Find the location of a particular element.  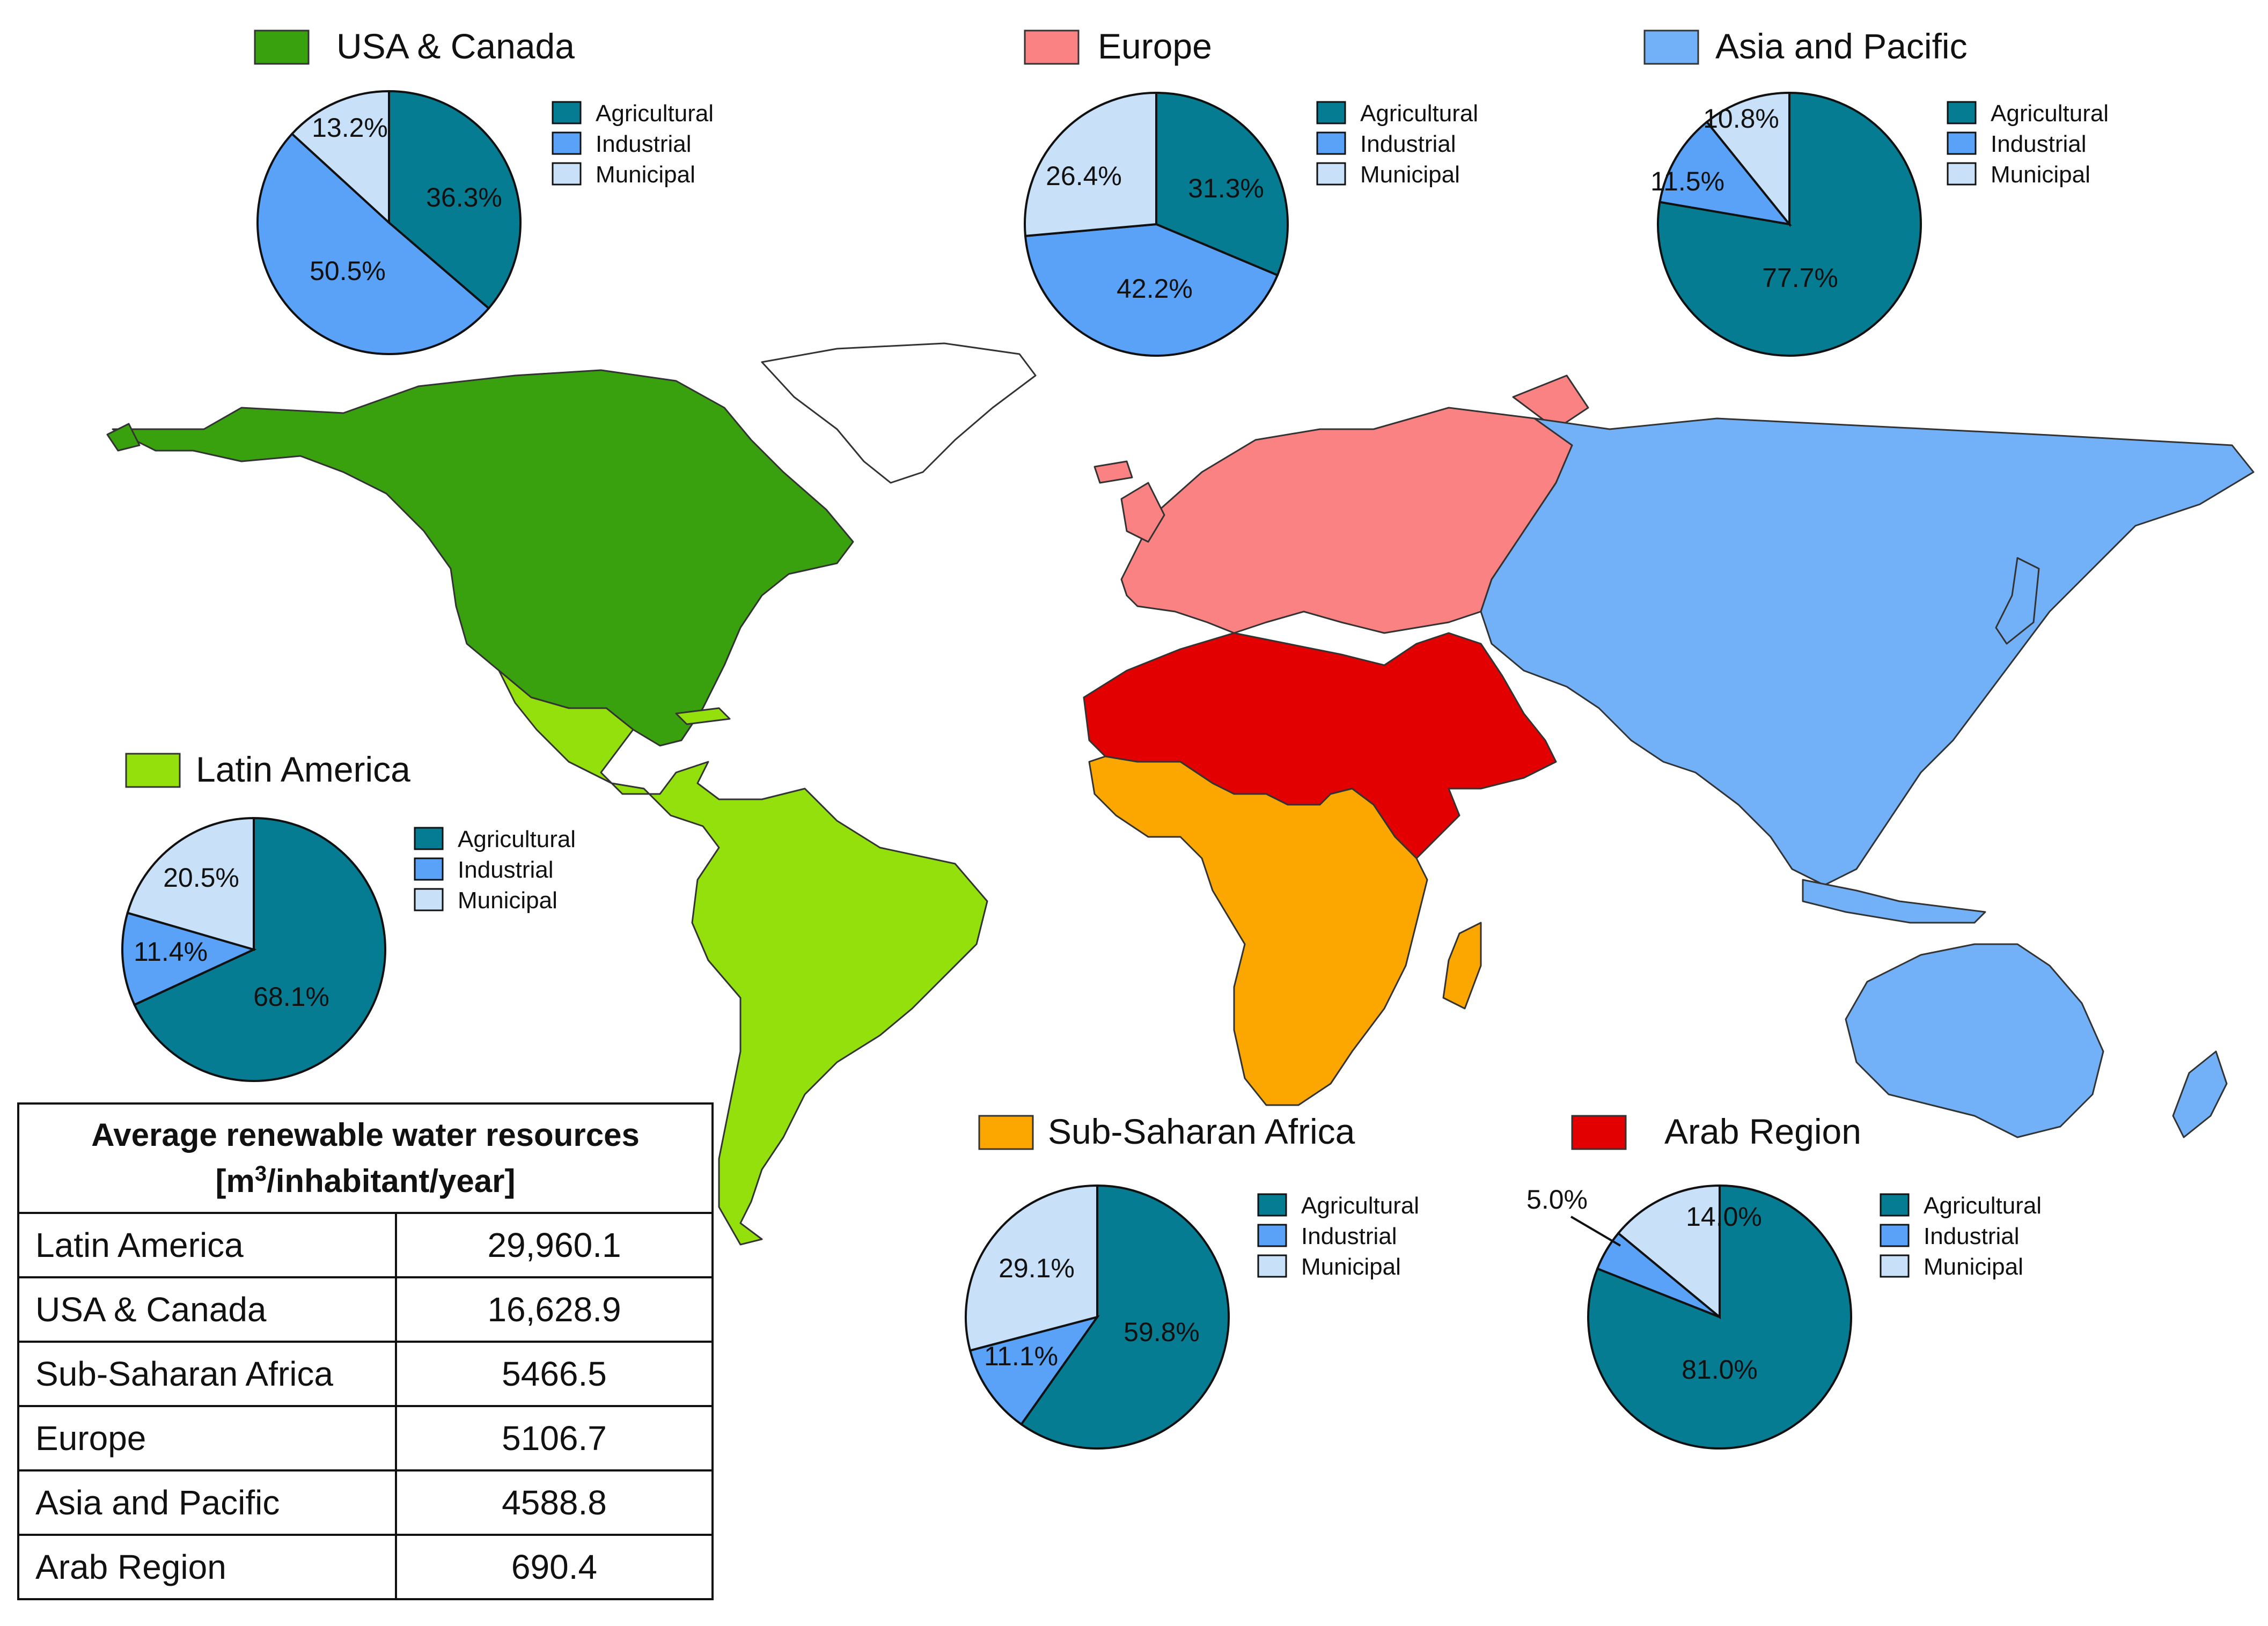

pie-slice-label: 11.4% is located at coordinates (171, 952).